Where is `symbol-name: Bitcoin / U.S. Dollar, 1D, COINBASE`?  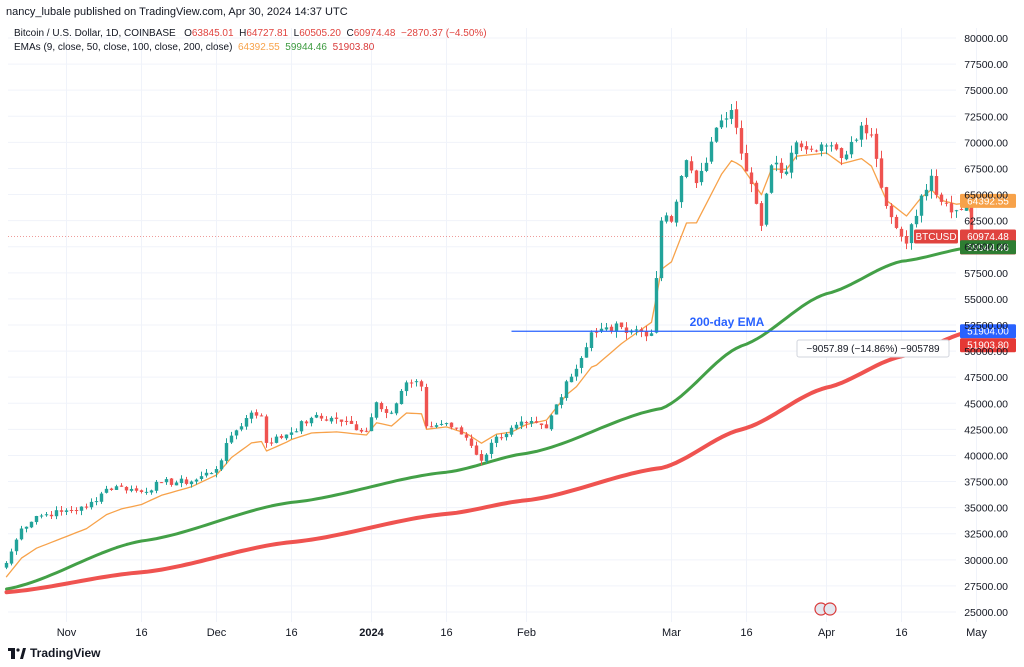 symbol-name: Bitcoin / U.S. Dollar, 1D, COINBASE is located at coordinates (95, 33).